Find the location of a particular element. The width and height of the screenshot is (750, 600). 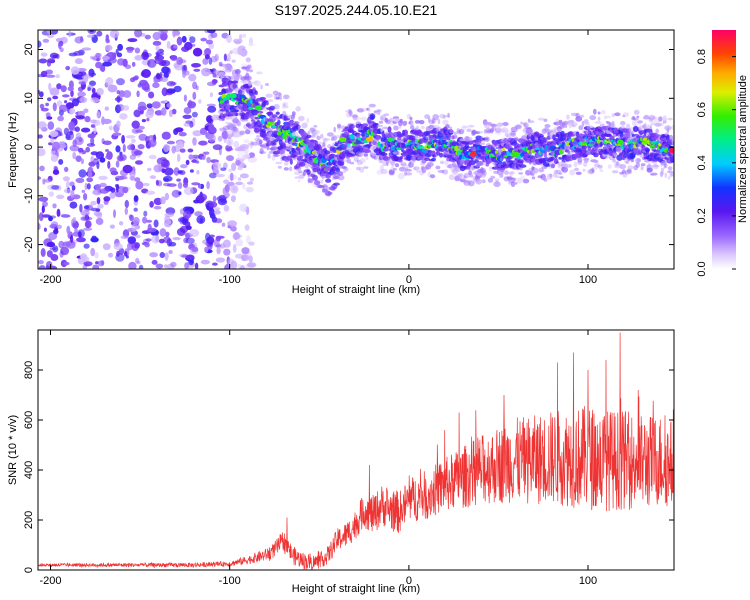

spectrogram-y-tick-label: -10 is located at coordinates (29, 196).